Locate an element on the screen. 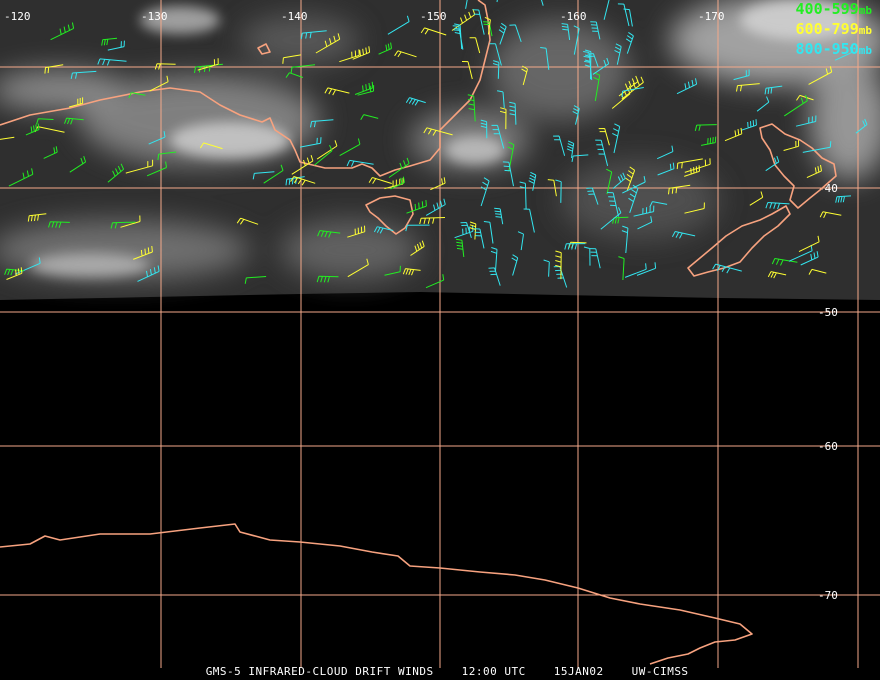 This screenshot has height=680, width=880. legend-entry-400-599: 400-599mb is located at coordinates (833, 9).